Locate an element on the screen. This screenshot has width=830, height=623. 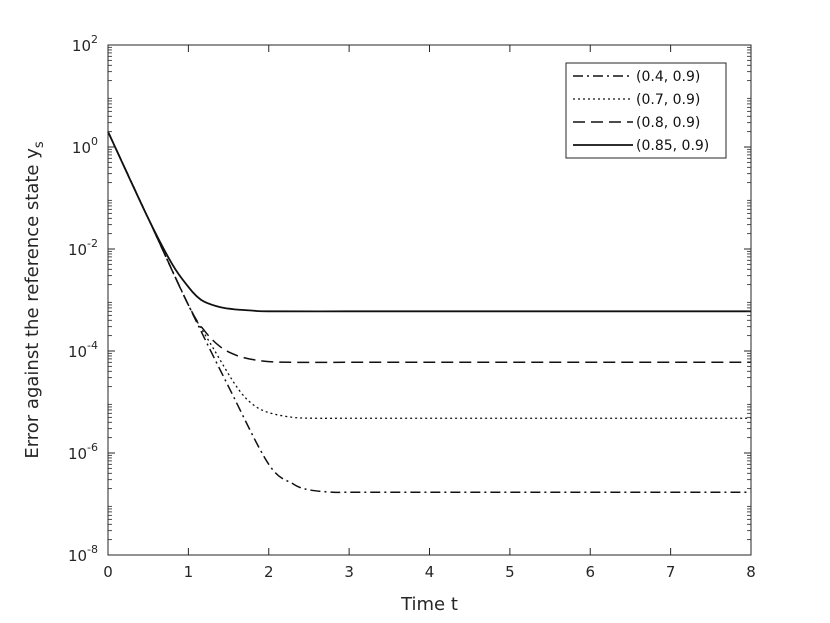
y-tick-label: 10⁰ is located at coordinates (85, 146).